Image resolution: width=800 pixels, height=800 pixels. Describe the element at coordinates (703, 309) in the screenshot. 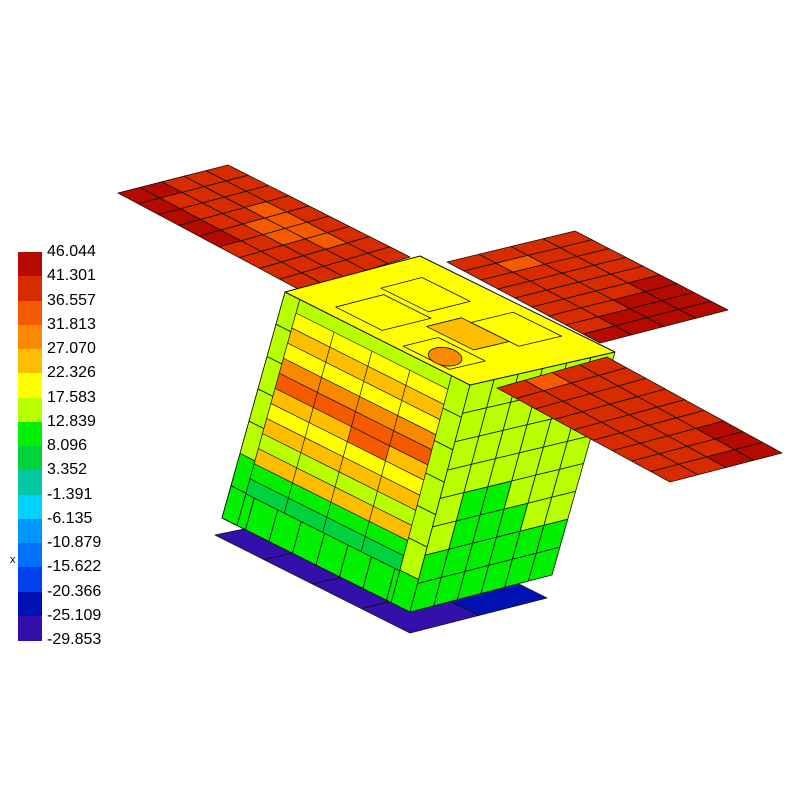

I see `right-upper-solar-panel-cell` at that location.